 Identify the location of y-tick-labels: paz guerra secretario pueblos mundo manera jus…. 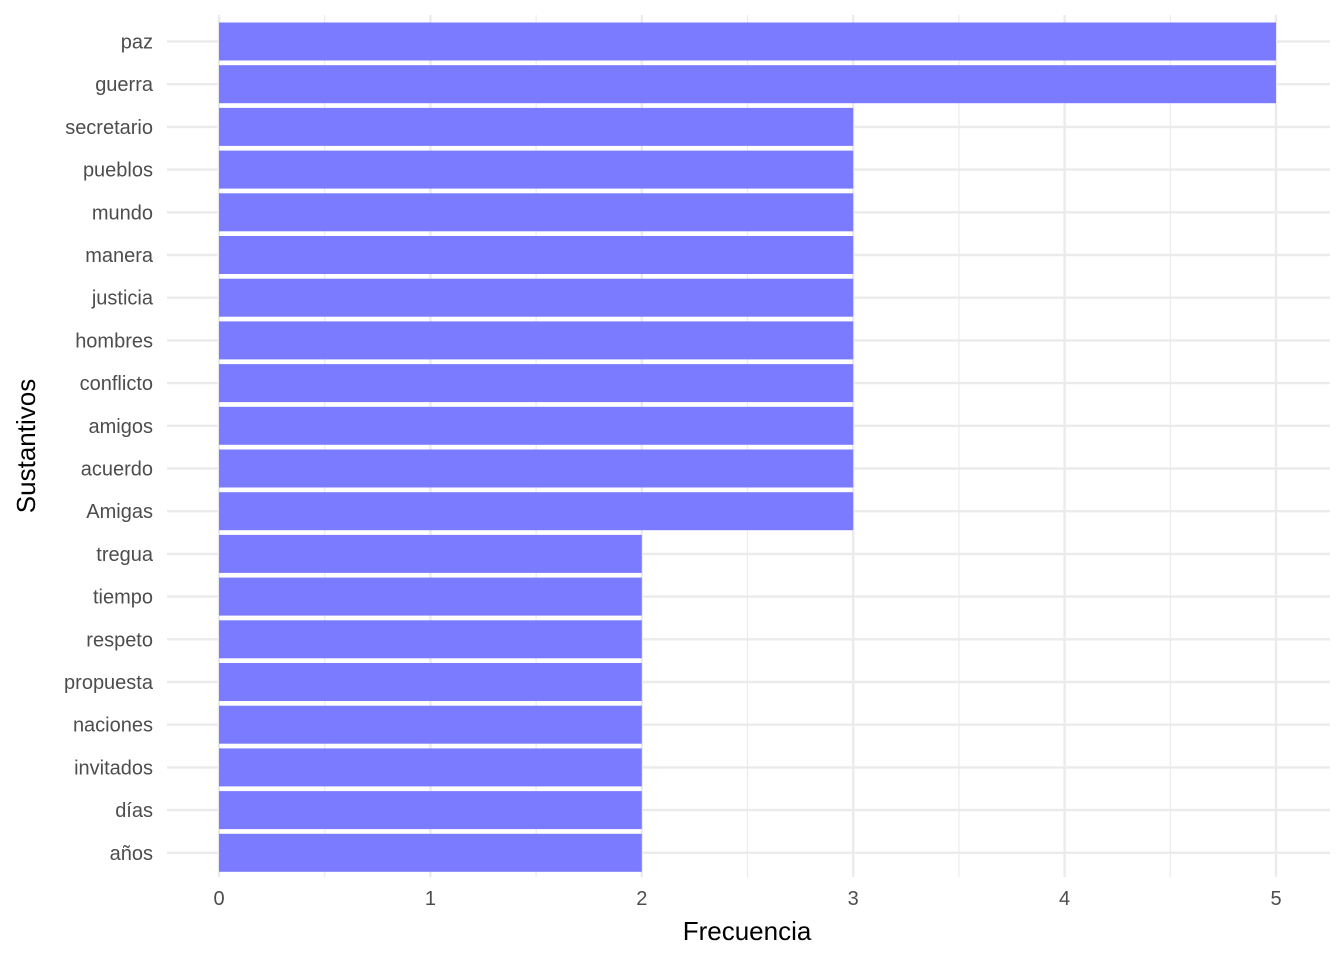
(109, 448).